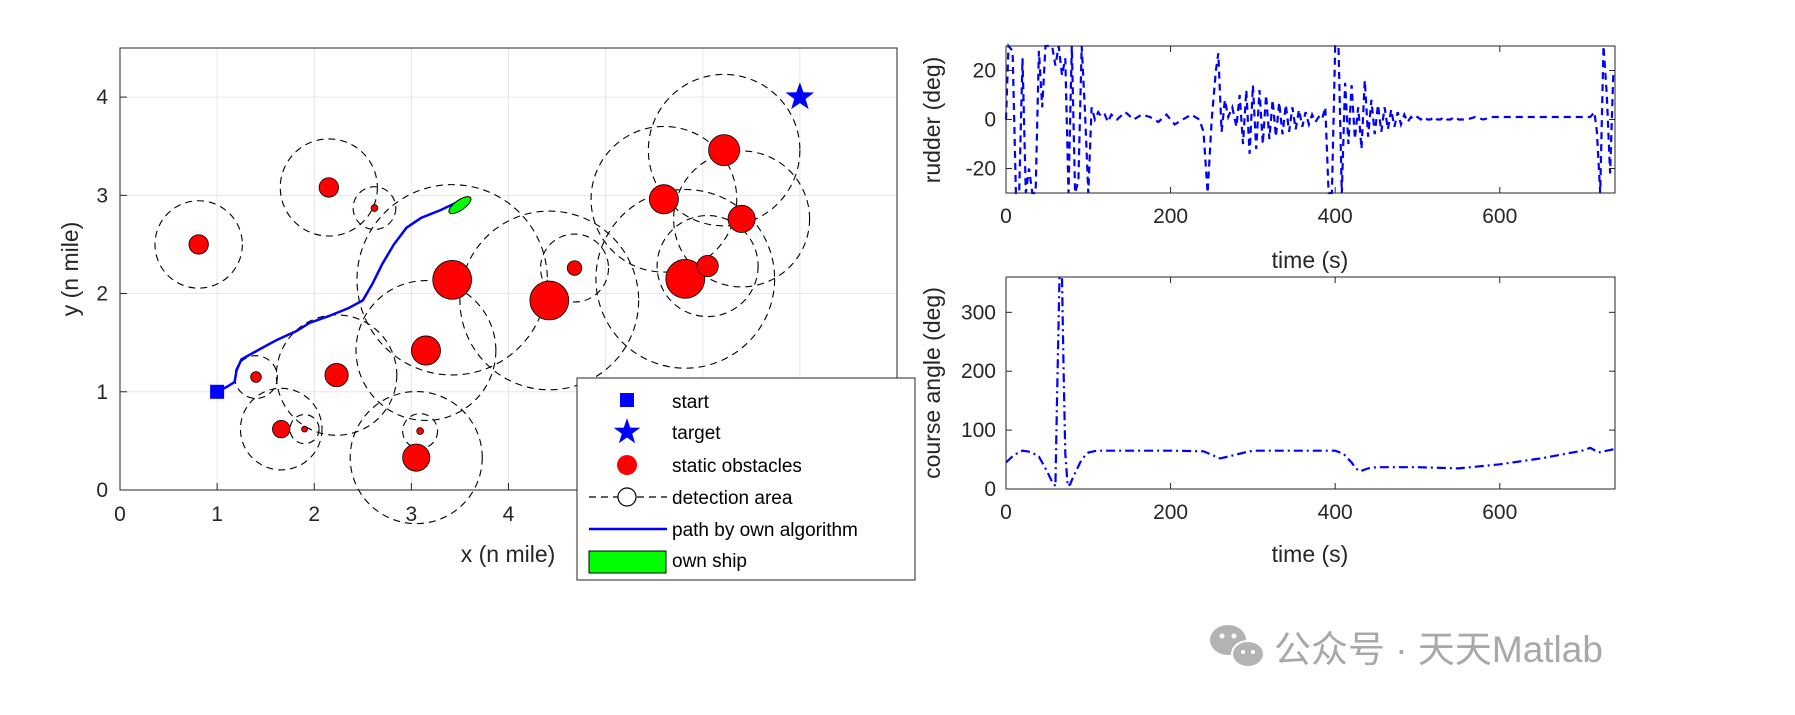 Image resolution: width=1795 pixels, height=715 pixels. I want to click on y-tick-label: 1, so click(102, 392).